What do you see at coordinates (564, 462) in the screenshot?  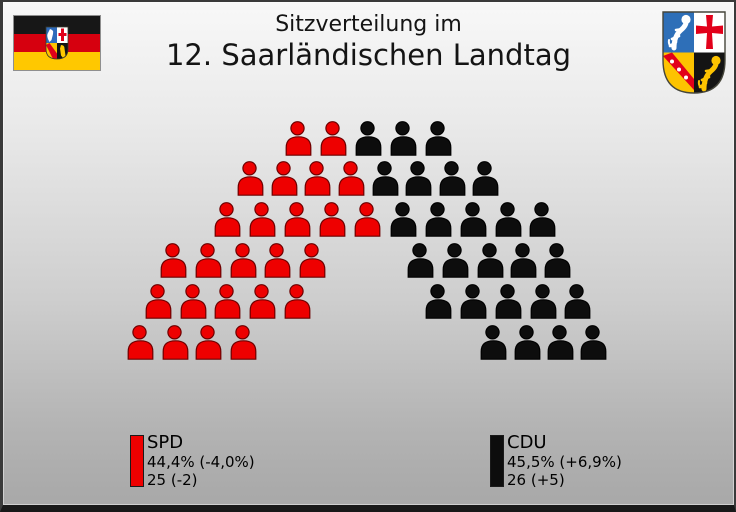 I see `cdu-percent: 45,5% (+6,9%)` at bounding box center [564, 462].